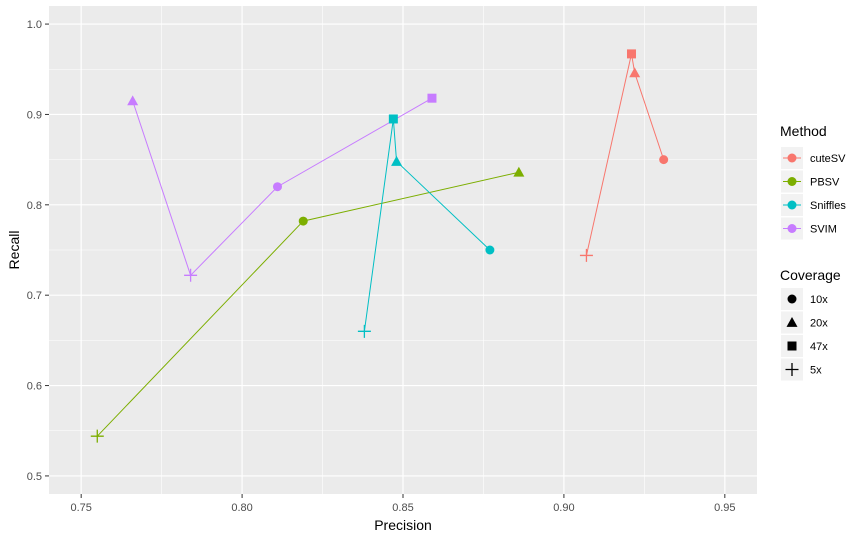  Describe the element at coordinates (792, 369) in the screenshot. I see `legend-coverage-key-5x` at that location.